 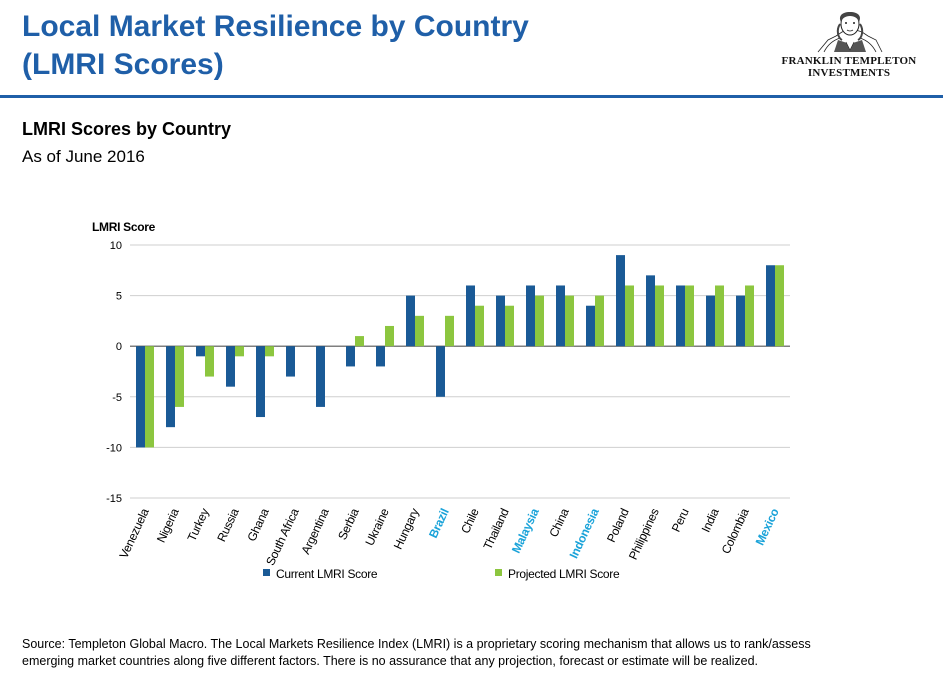 What do you see at coordinates (564, 574) in the screenshot?
I see `legend-label-1: Projected LMRI Score` at bounding box center [564, 574].